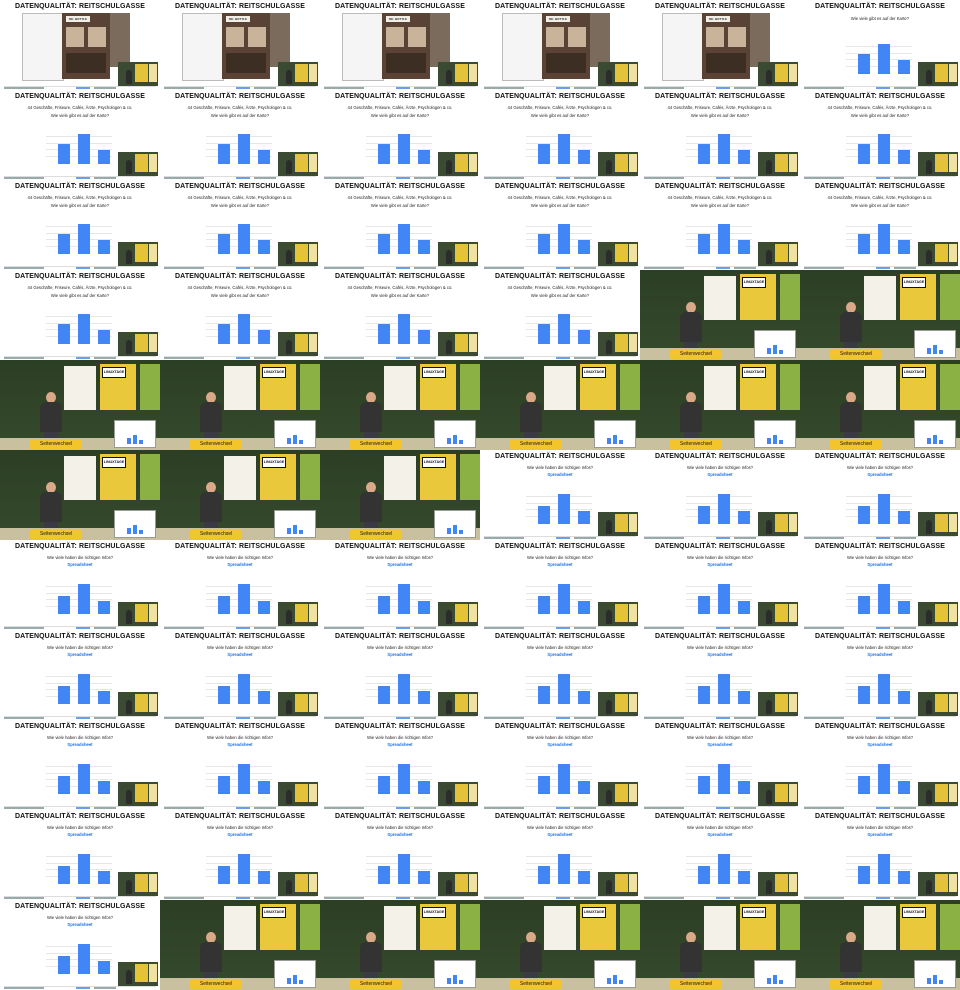  Describe the element at coordinates (376, 984) in the screenshot. I see `lower-third-label: Seitenwechsel` at that location.